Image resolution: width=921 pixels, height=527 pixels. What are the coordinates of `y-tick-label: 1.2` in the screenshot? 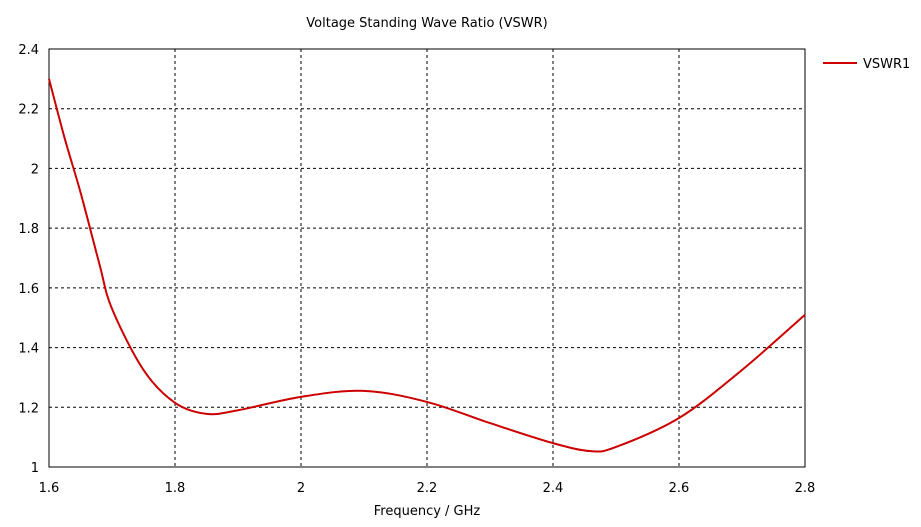 It's located at (28, 408).